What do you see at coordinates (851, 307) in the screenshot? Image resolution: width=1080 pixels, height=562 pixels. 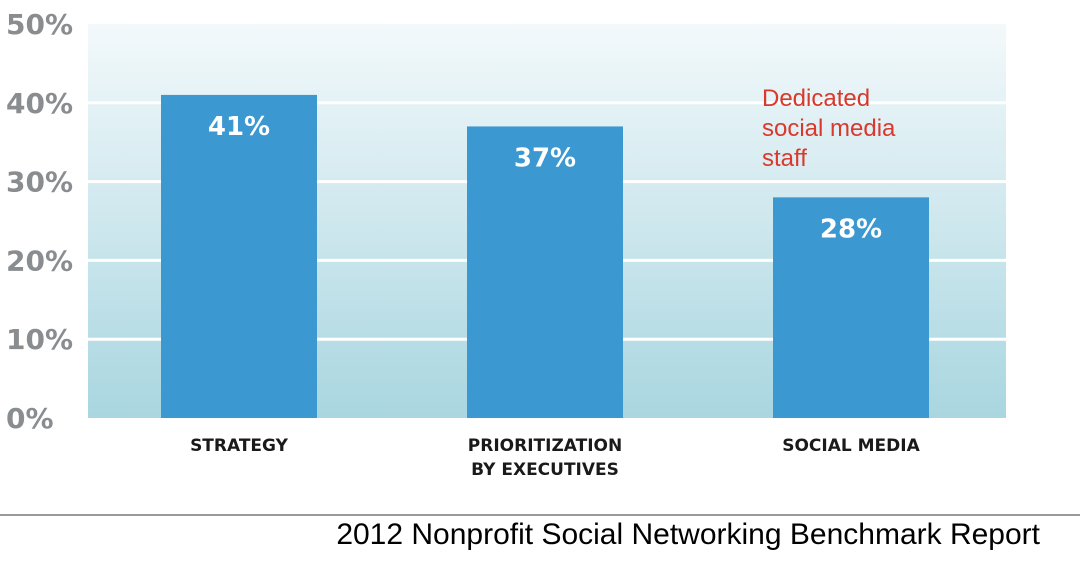 I see `bar-social-media` at bounding box center [851, 307].